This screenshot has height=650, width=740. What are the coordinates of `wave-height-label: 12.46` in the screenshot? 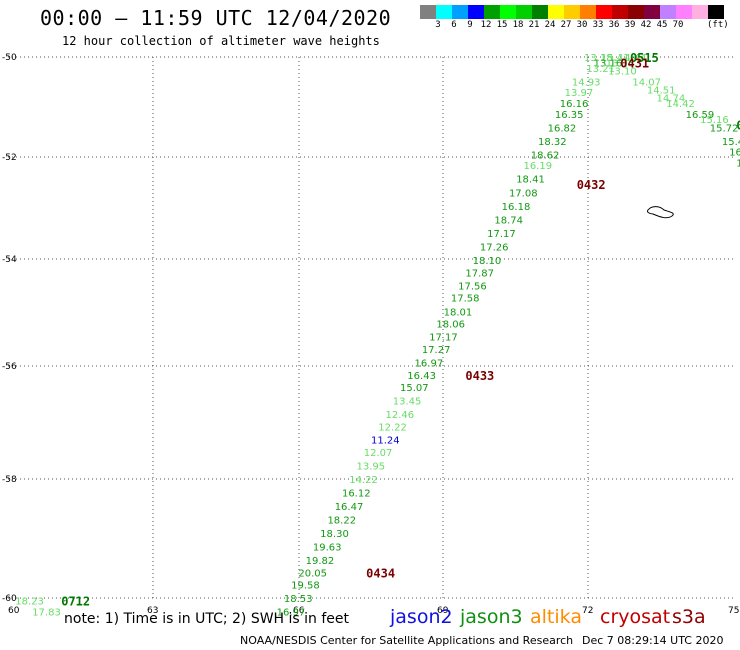 It's located at (400, 415).